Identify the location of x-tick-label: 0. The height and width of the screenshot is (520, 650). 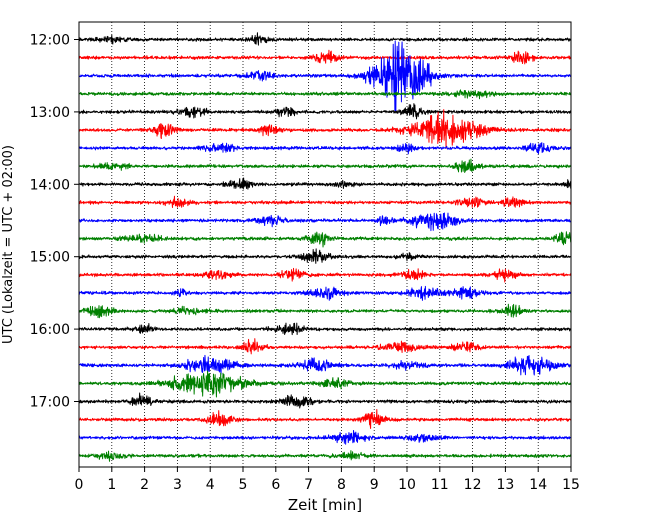
(79, 485).